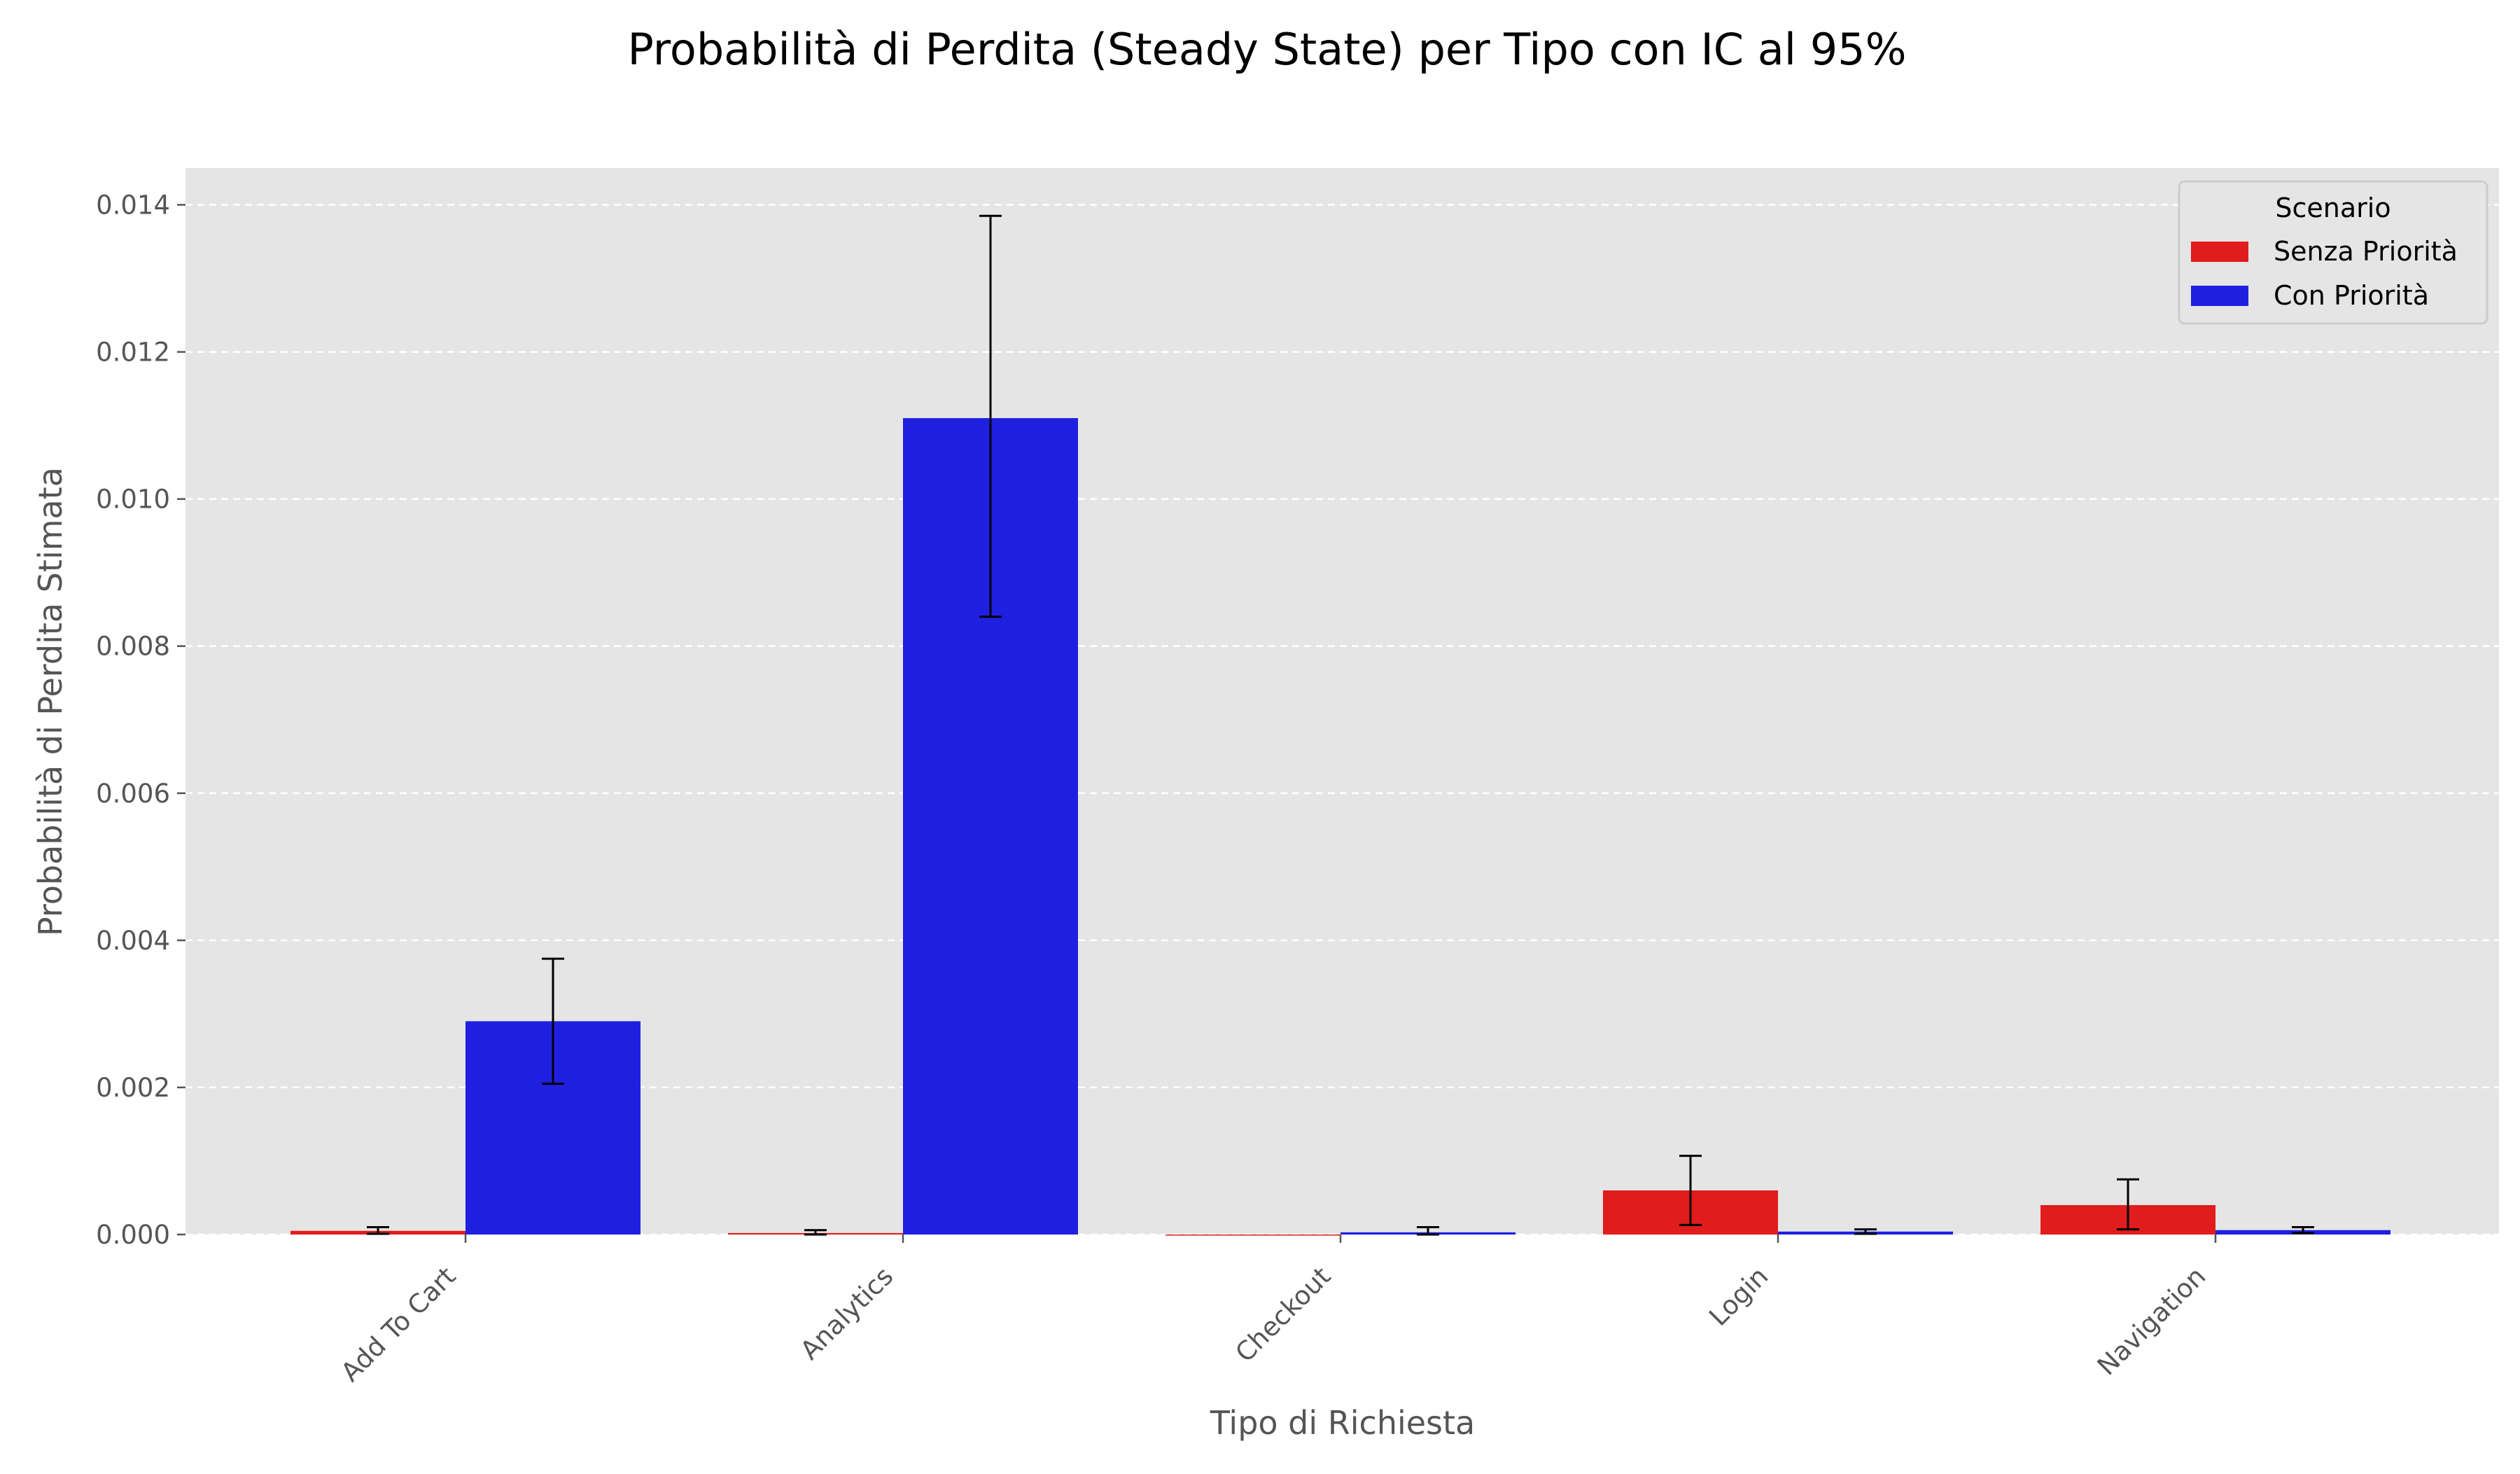 This screenshot has height=1474, width=2520. I want to click on legend-title: Scenario, so click(2332, 208).